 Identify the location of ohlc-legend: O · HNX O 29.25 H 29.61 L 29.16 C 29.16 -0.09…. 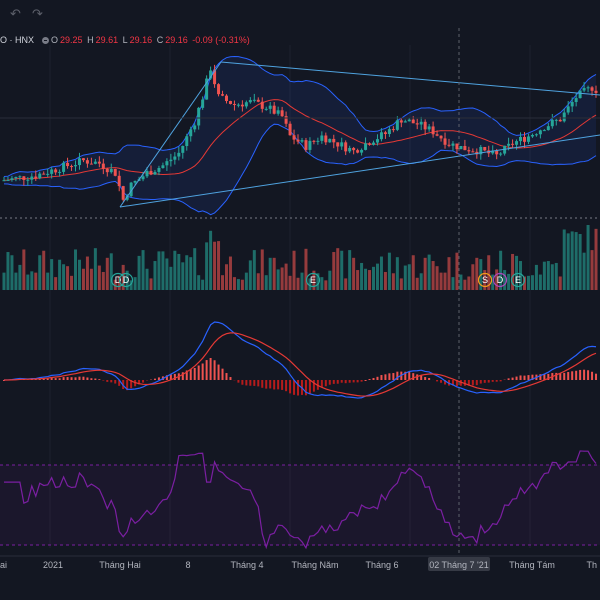
(126, 40).